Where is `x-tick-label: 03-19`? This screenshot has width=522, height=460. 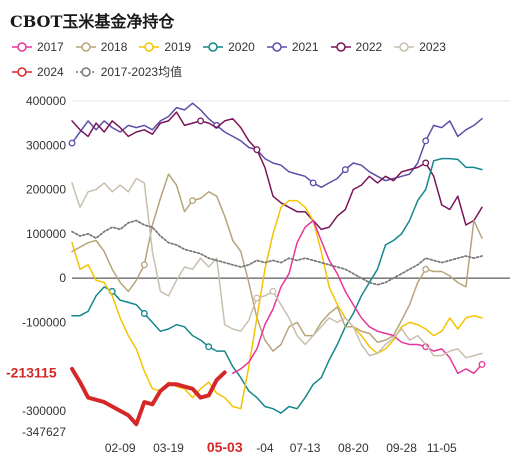
x-tick-label: 03-19 is located at coordinates (168, 448).